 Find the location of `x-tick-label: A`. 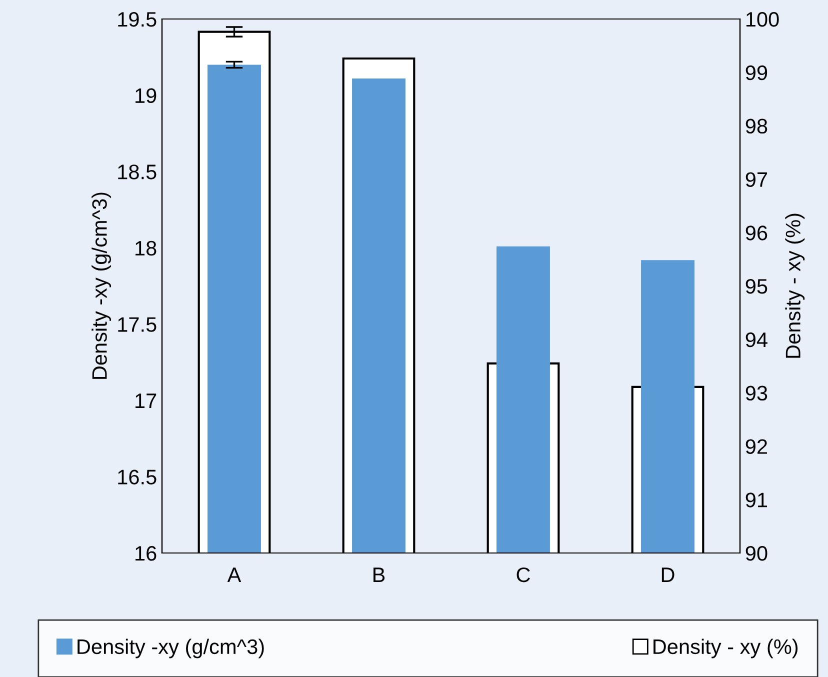

x-tick-label: A is located at coordinates (234, 575).